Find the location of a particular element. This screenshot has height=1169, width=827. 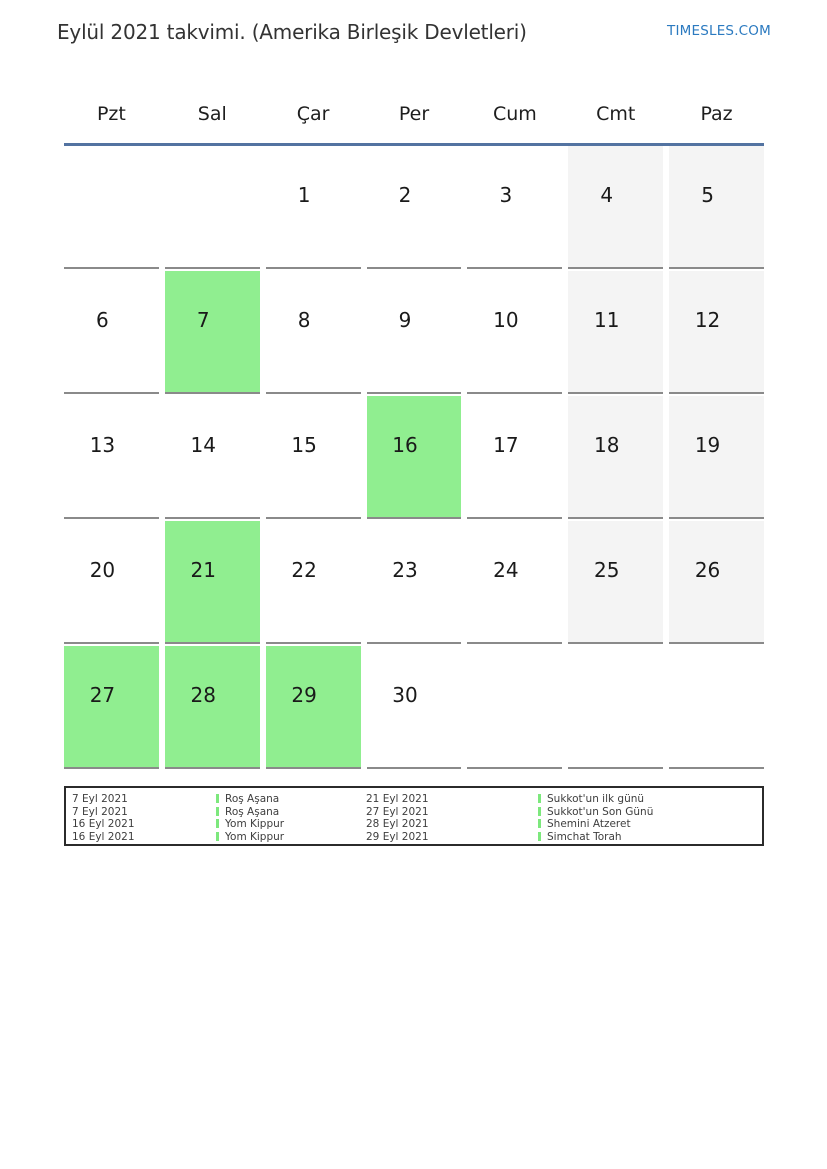

brand-link: TIMESLES.COM is located at coordinates (719, 31).